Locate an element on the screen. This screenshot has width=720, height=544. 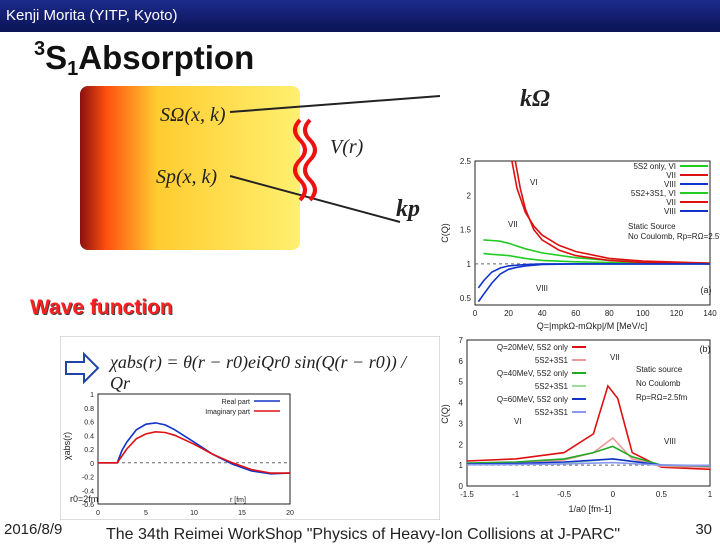
label-s-omega: SΩ(x, k) is located at coordinates (193, 115).